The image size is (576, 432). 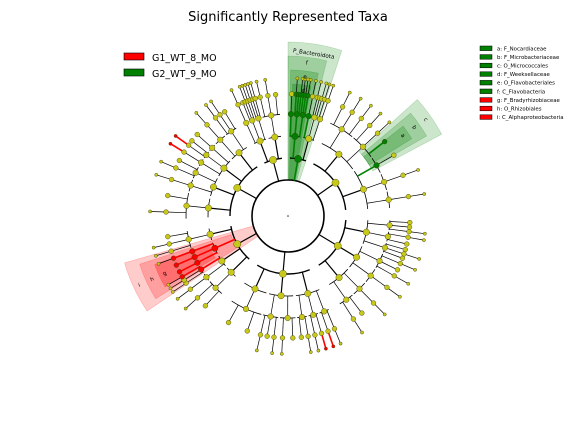 I want to click on key-label: g: F_Bradyrhizobiaceae, so click(x=529, y=101).